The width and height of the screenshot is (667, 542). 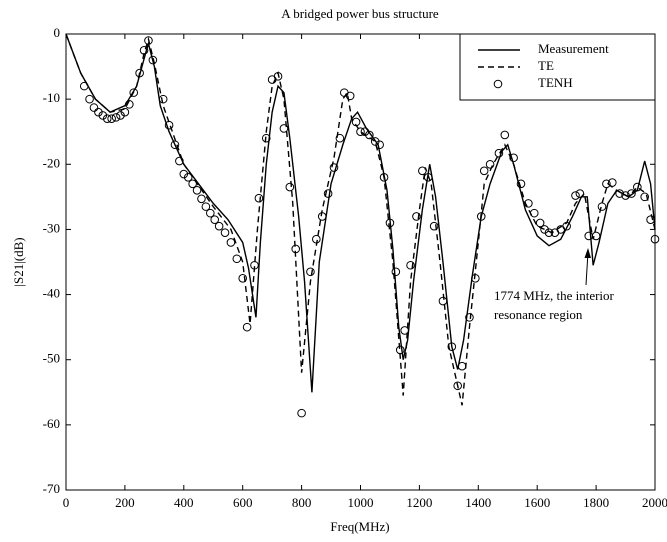 I want to click on y-tick-label: 0, so click(x=57, y=32).